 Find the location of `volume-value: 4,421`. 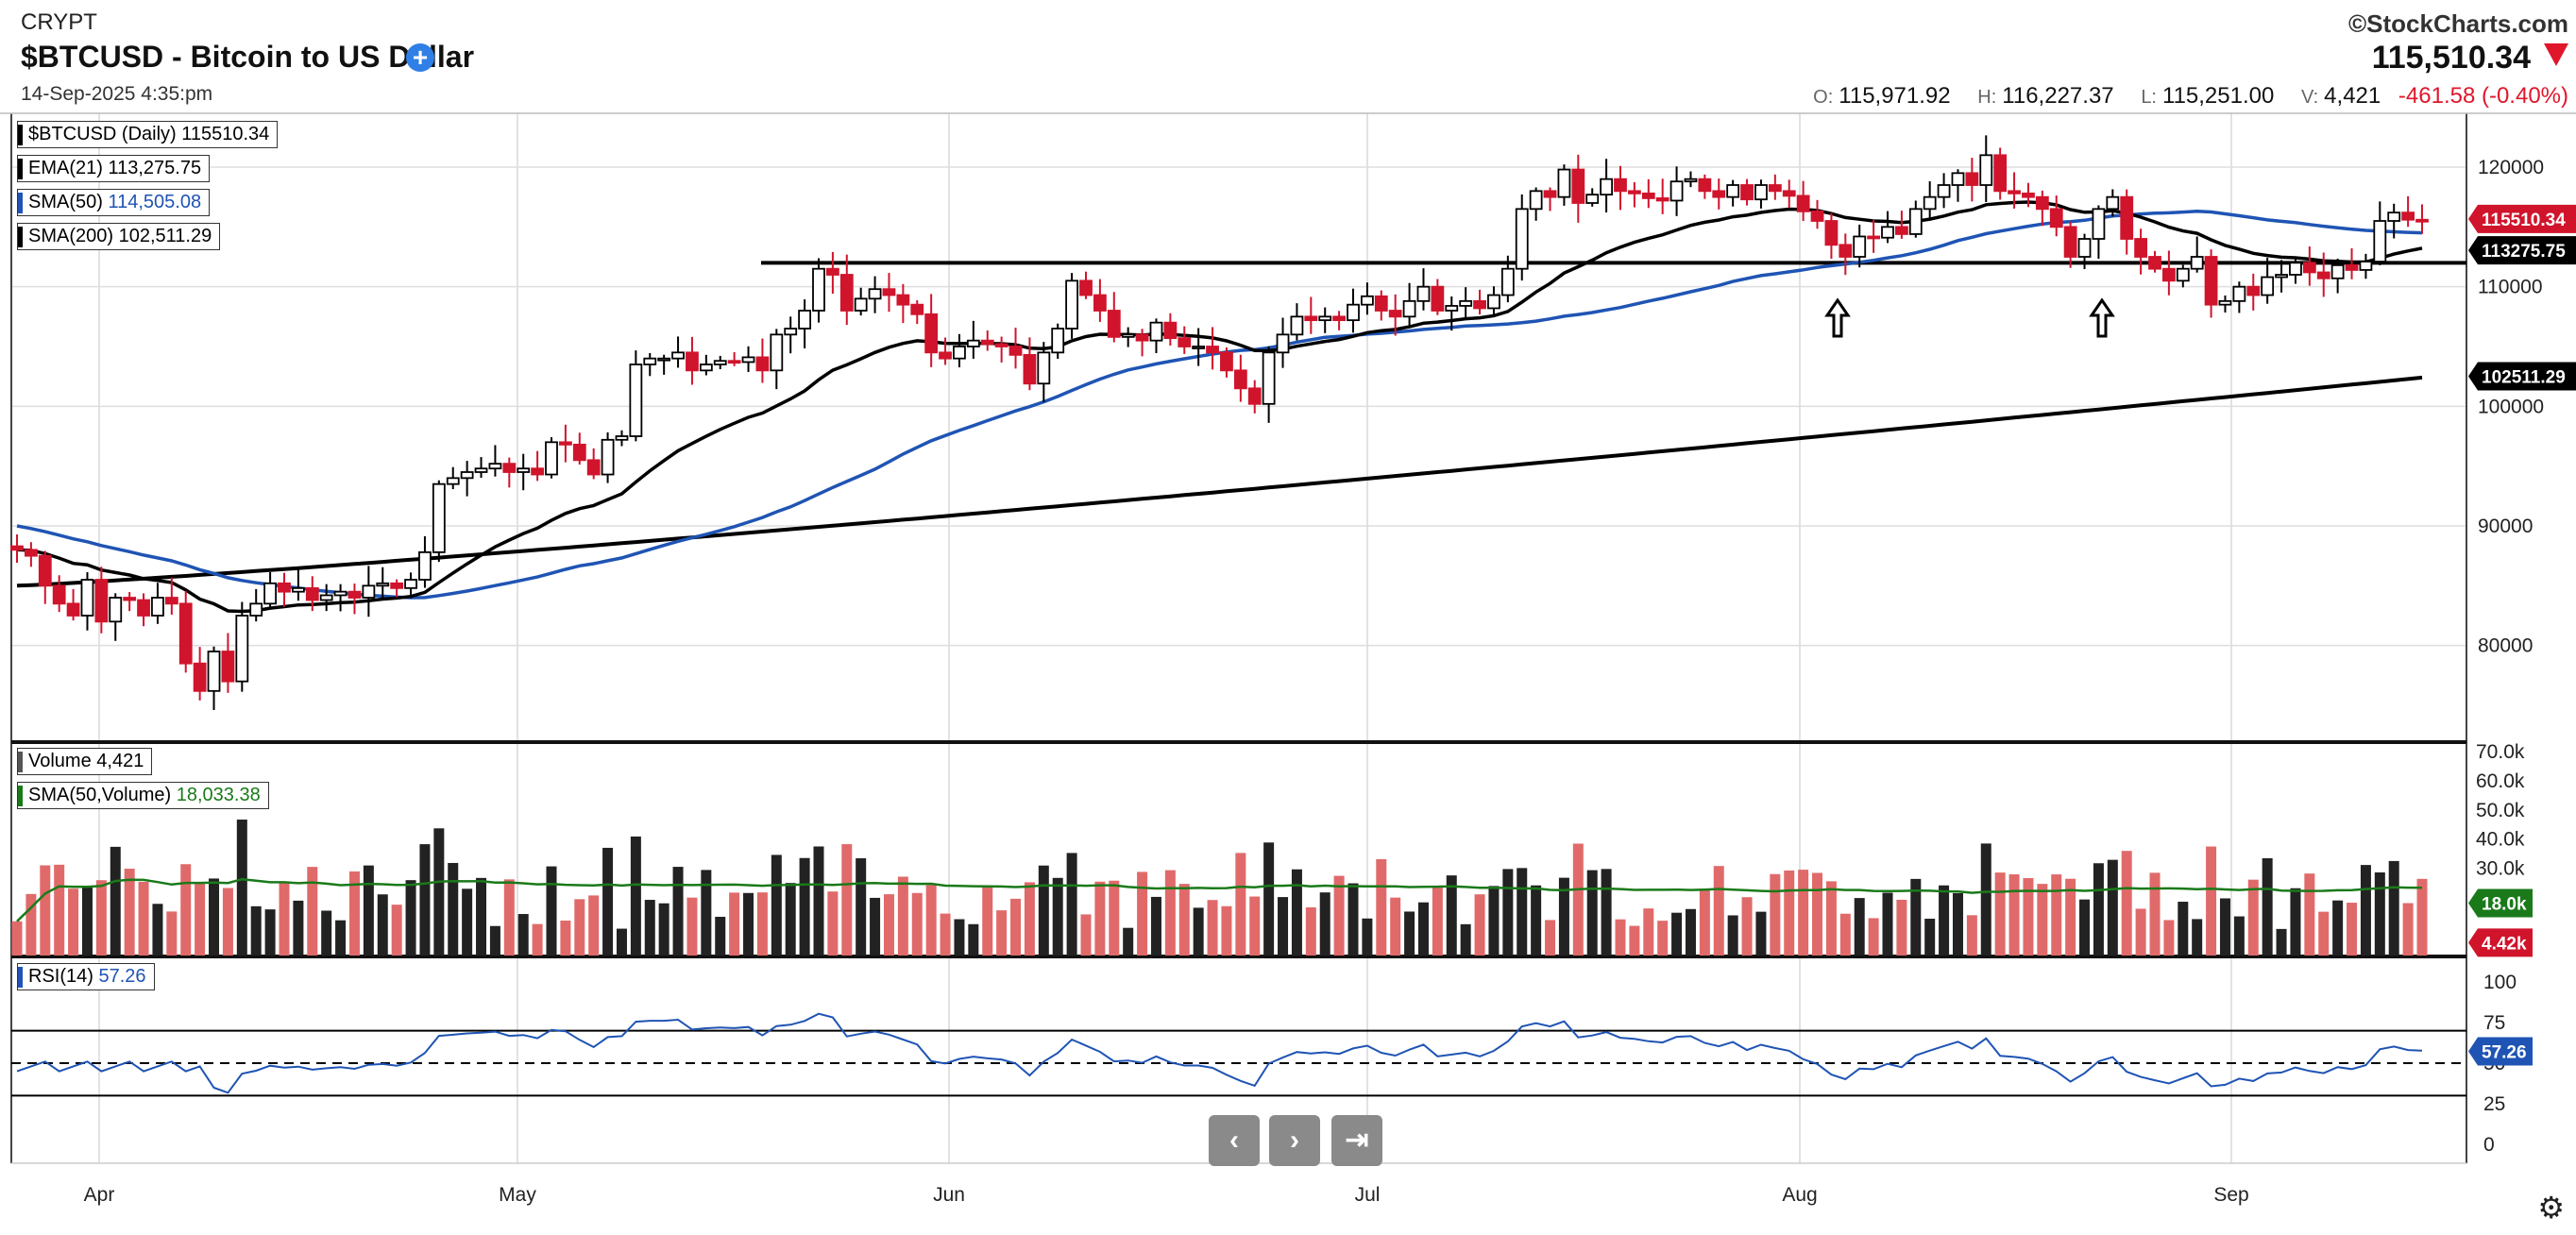

volume-value: 4,421 is located at coordinates (2352, 96).